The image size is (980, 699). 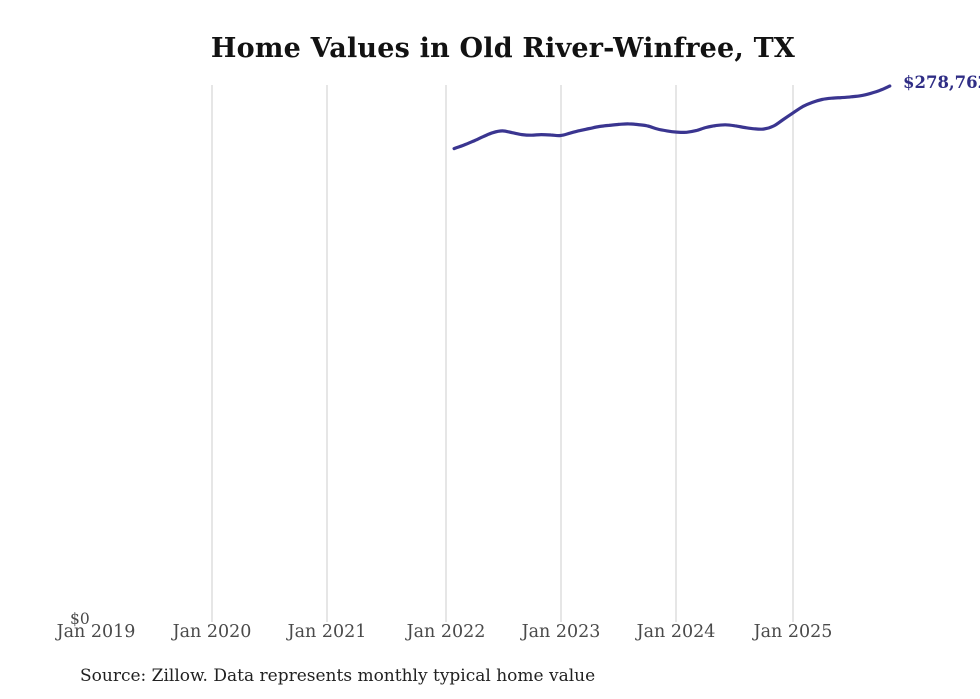 I want to click on series-end-value-label: $278,762, so click(x=941, y=82).